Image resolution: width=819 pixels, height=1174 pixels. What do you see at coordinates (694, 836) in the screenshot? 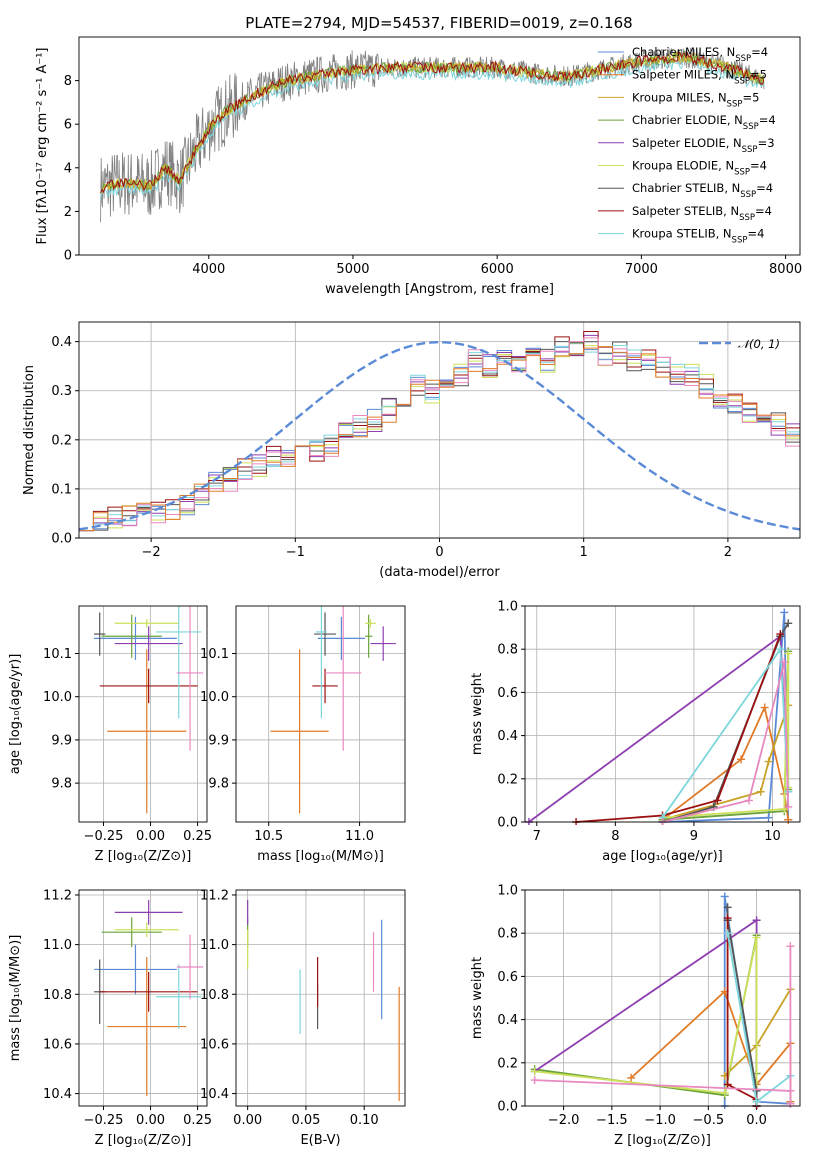
I see `x-tick-label: 9` at bounding box center [694, 836].